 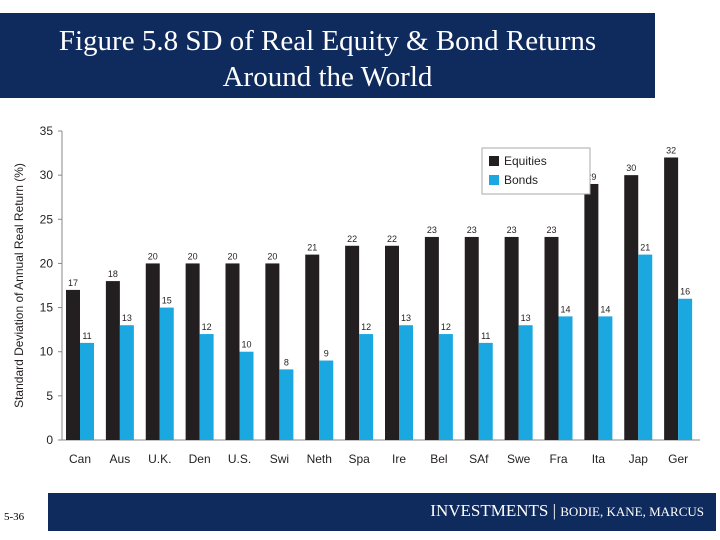 What do you see at coordinates (382, 512) in the screenshot?
I see `footer-bar: INVESTMENTS | BODIE, KANE, MARCUS` at bounding box center [382, 512].